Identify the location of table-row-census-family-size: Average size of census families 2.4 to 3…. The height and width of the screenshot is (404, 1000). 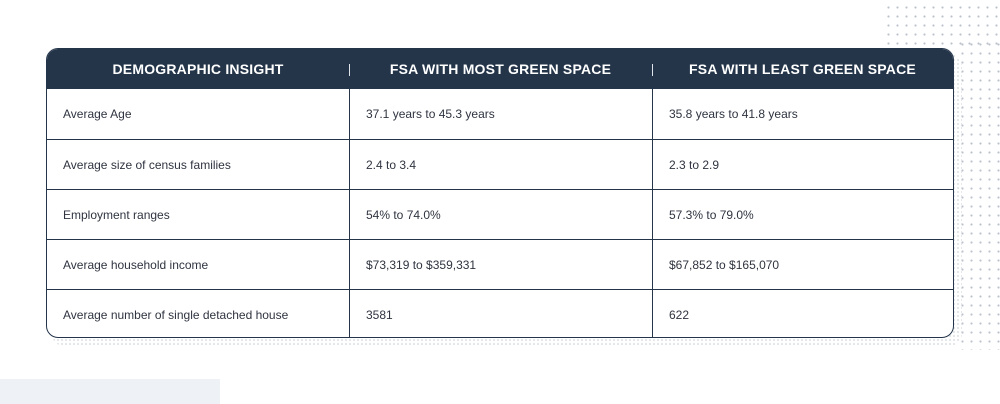
(500, 164).